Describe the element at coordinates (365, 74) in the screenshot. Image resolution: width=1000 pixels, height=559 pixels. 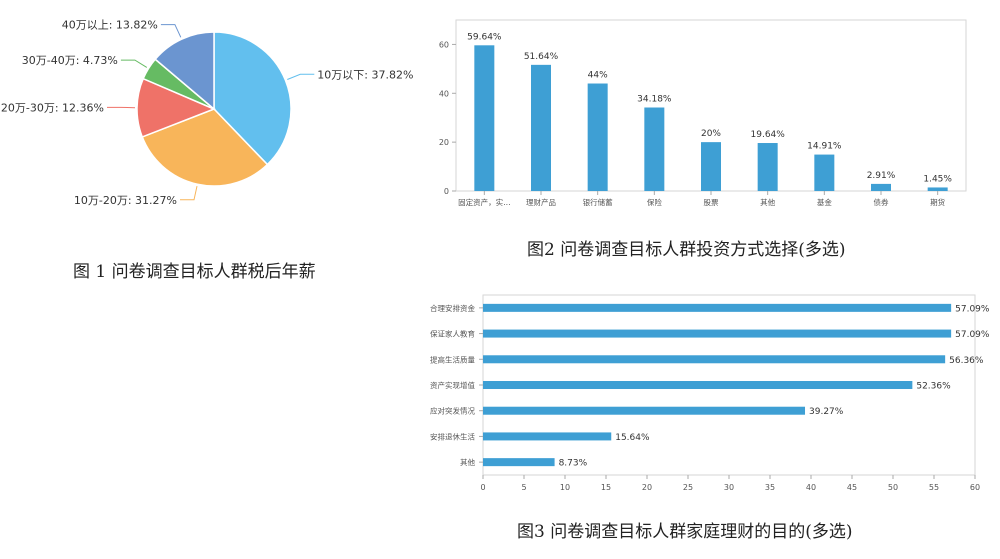
I see `pie-slice-label-0: 10万以下: 37.82%` at that location.